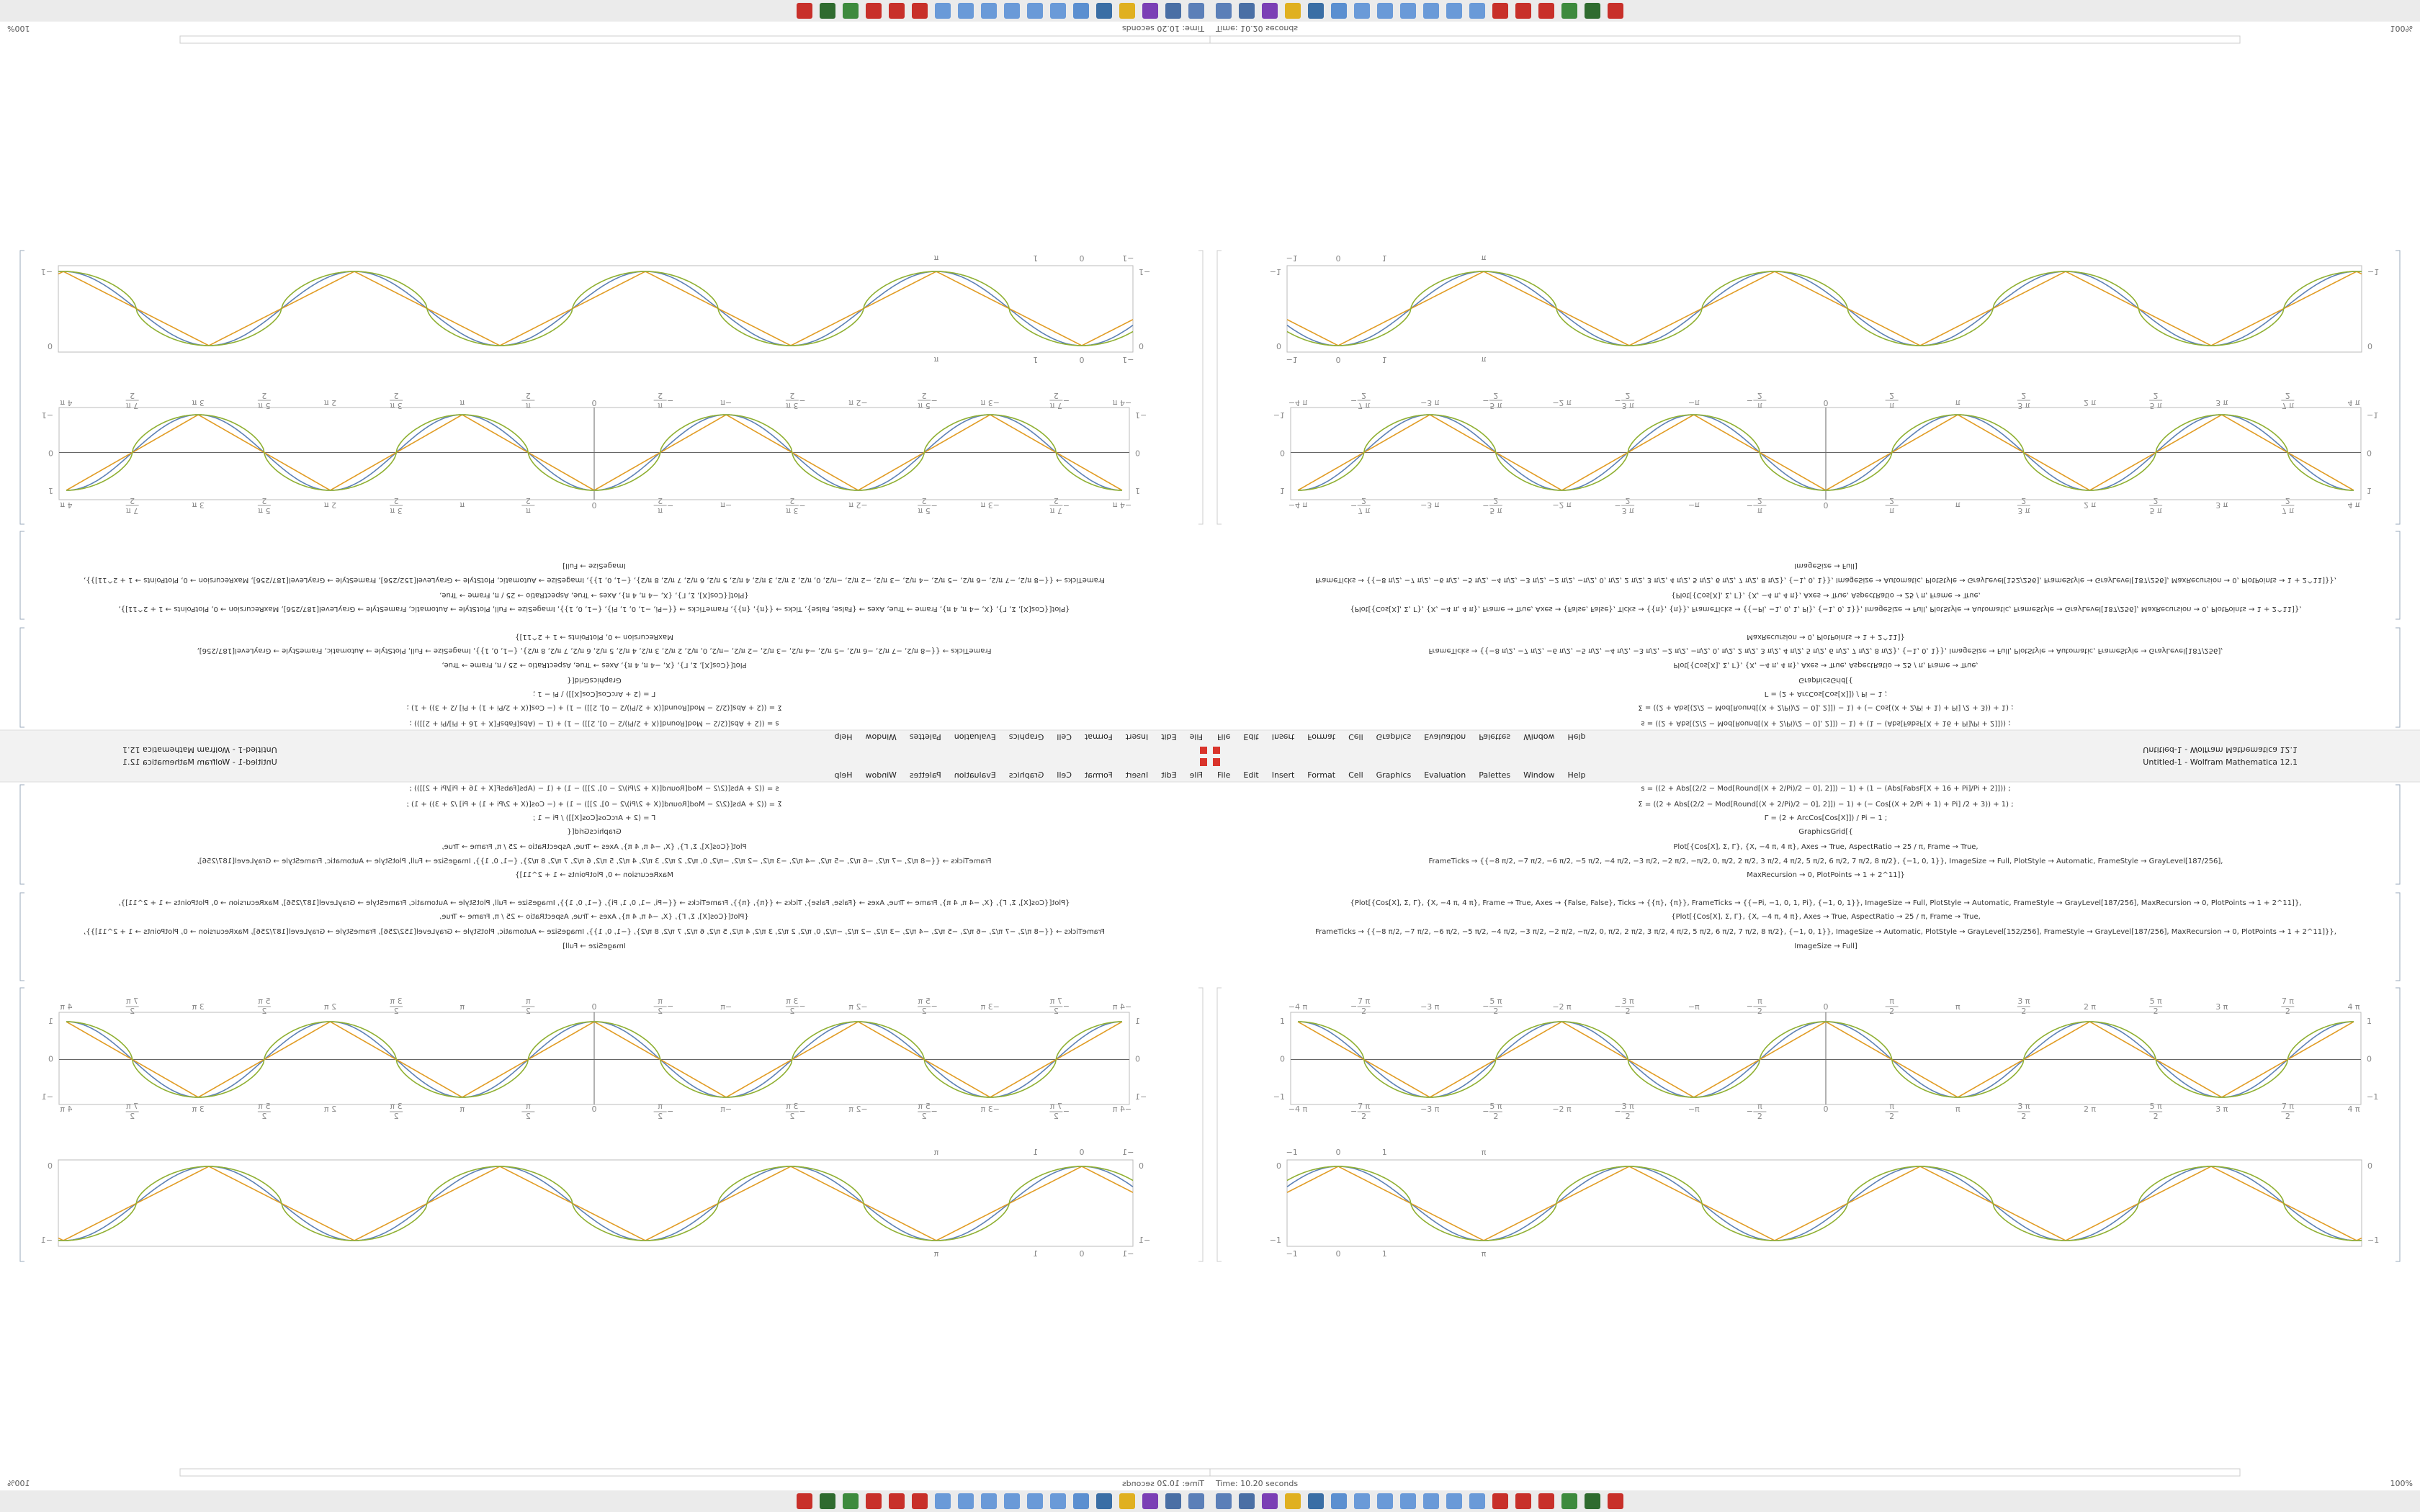 The height and width of the screenshot is (1512, 2420). What do you see at coordinates (1725, 1472) in the screenshot?
I see `scrollbar` at bounding box center [1725, 1472].